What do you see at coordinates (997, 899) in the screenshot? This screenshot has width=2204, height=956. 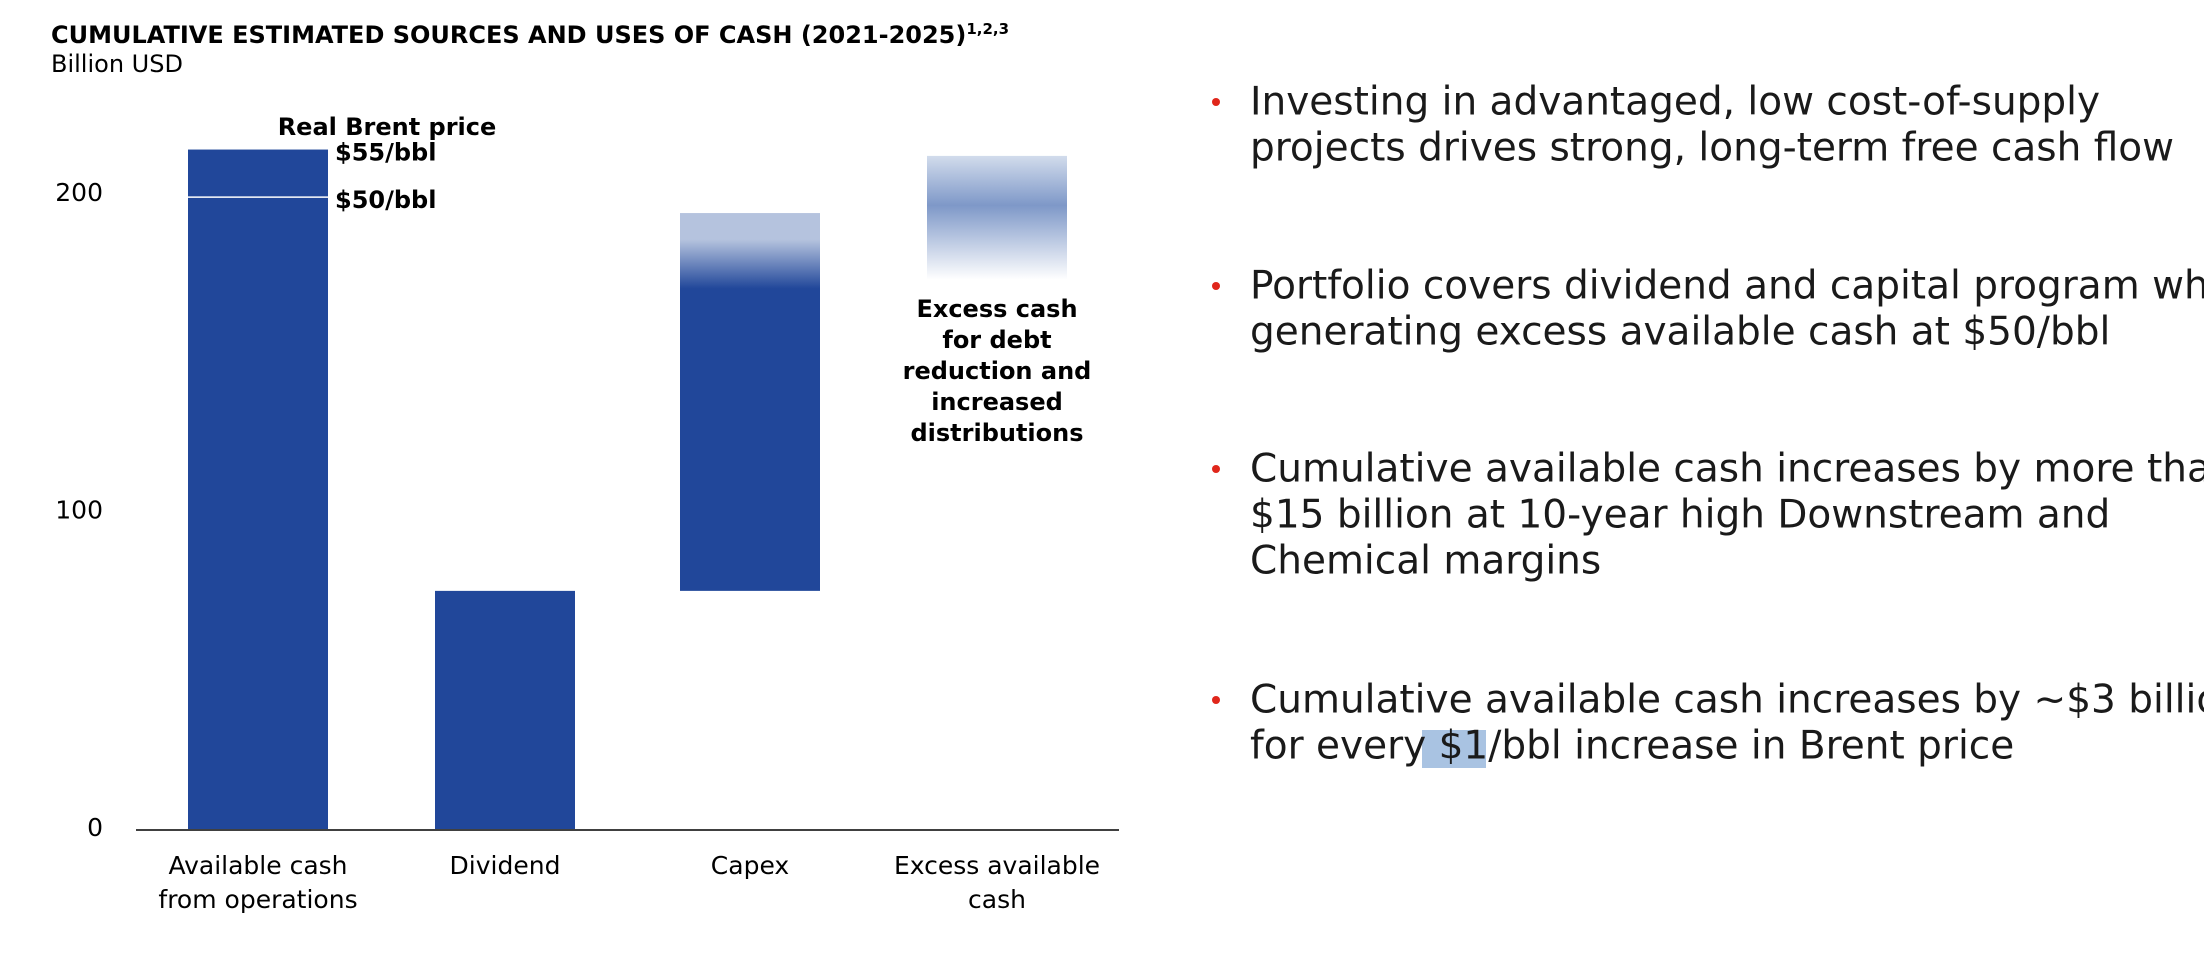 I see `x-tick-label: cash` at bounding box center [997, 899].